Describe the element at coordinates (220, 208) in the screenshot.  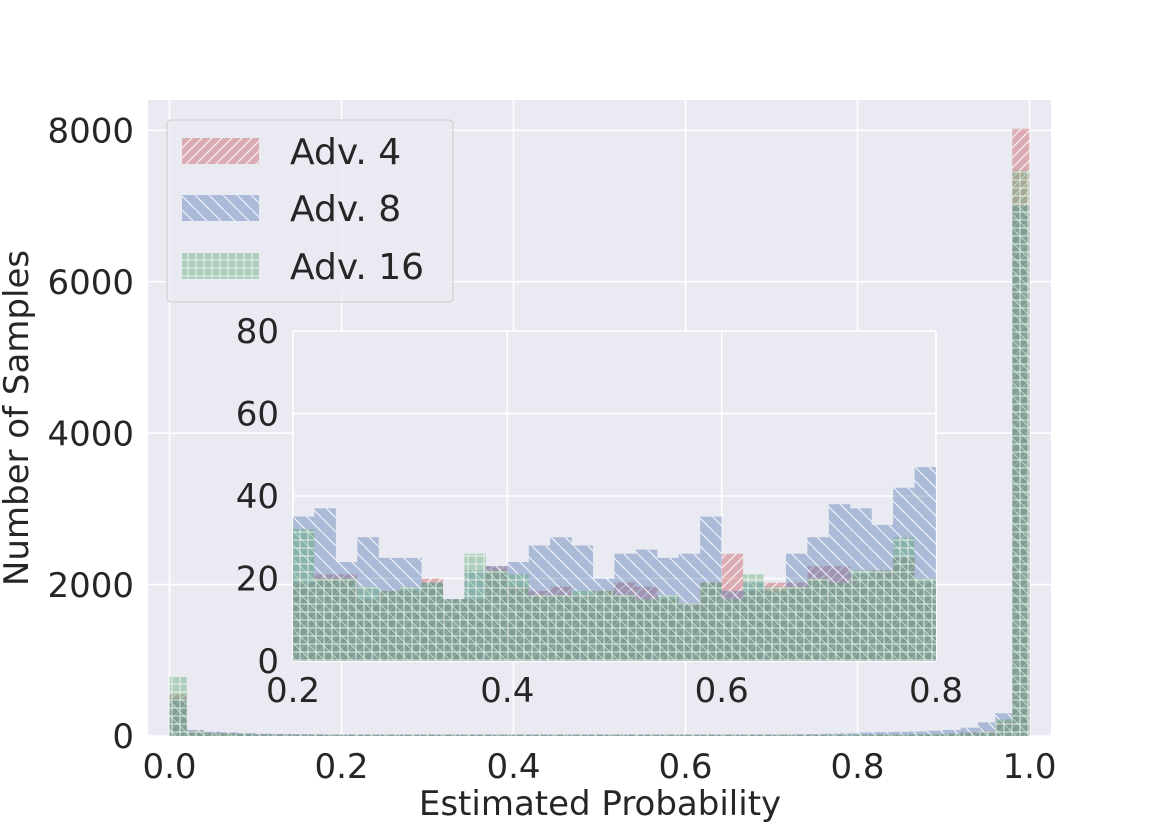
I see `legend-swatch-hatch-adv8` at that location.